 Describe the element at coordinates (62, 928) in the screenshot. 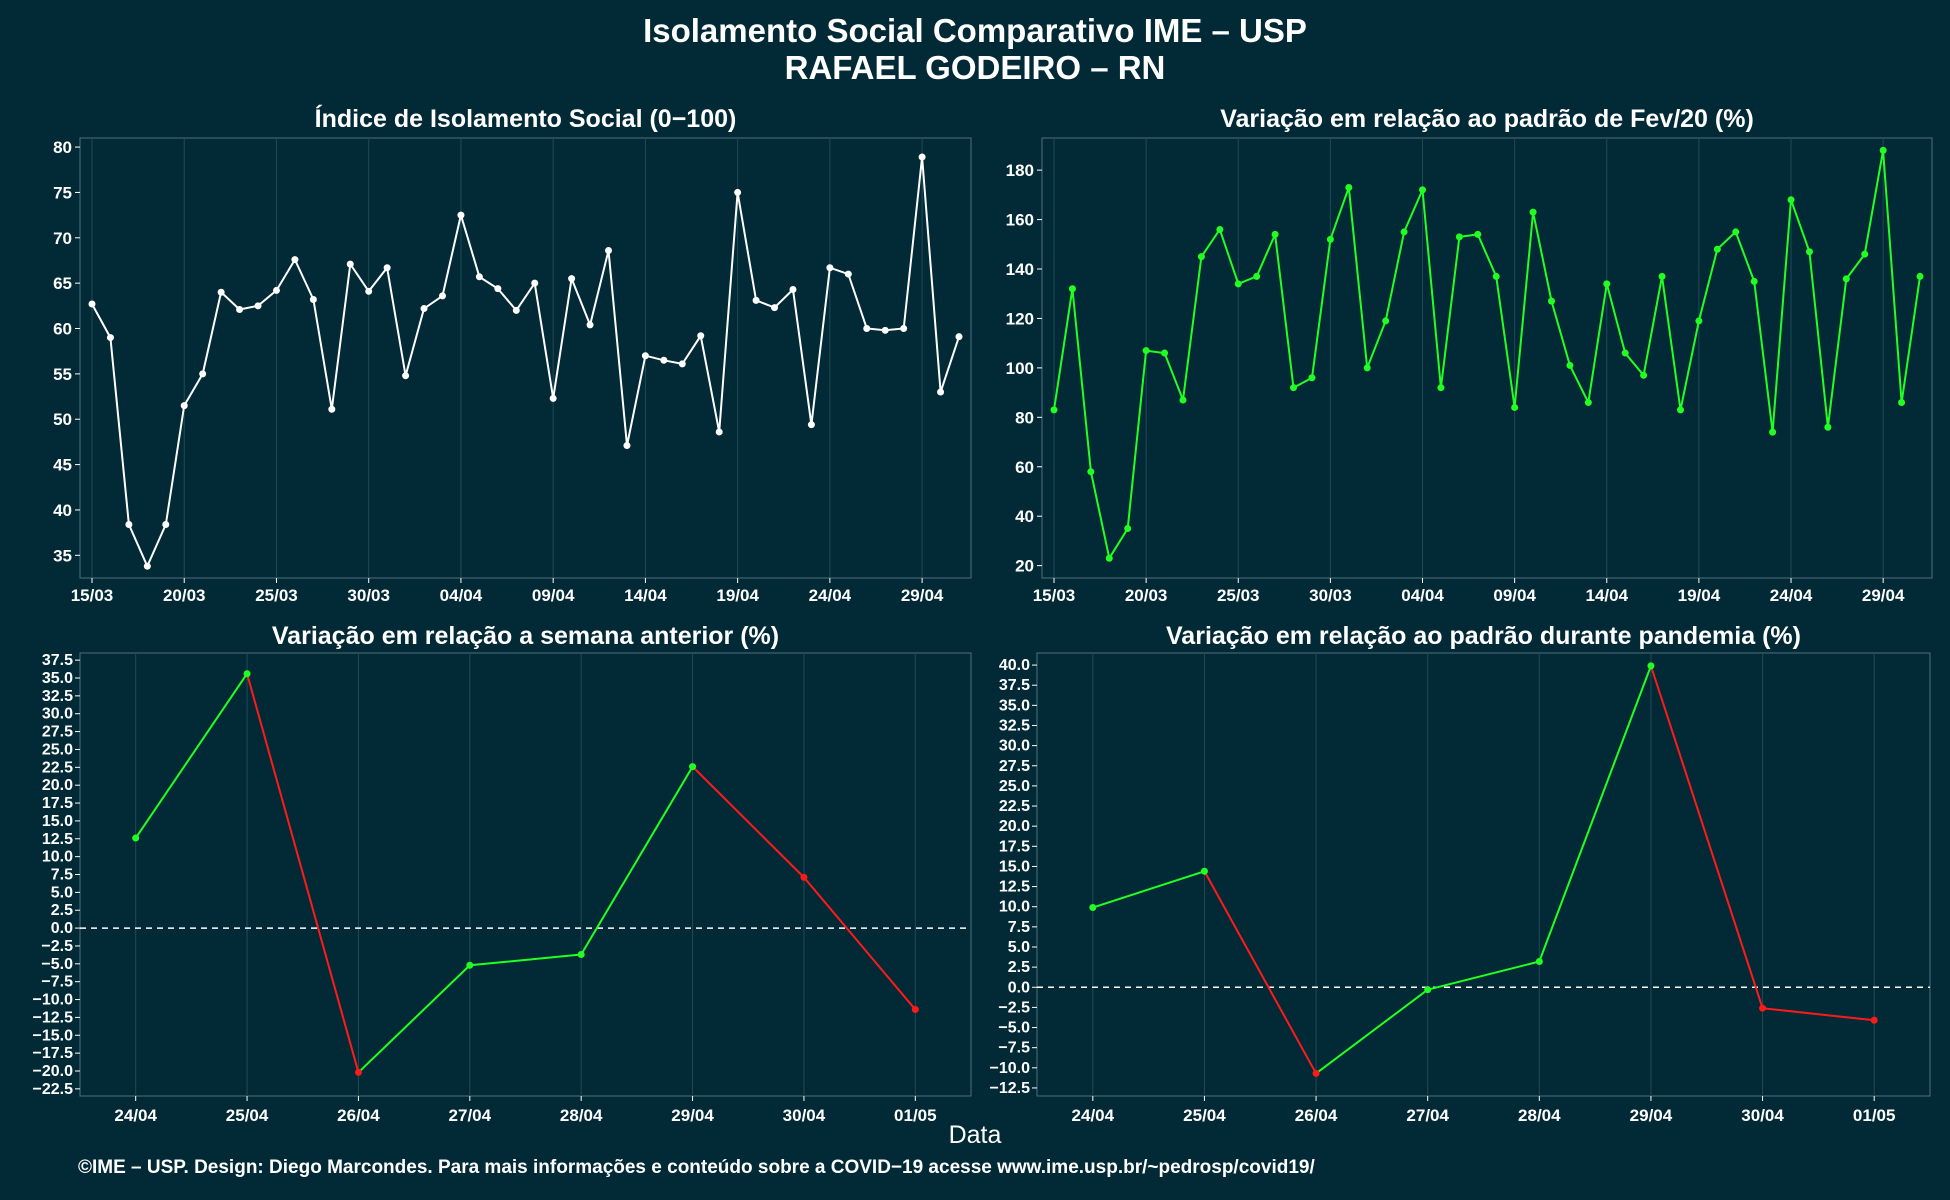

I see `y-tick-label: 0.0` at that location.